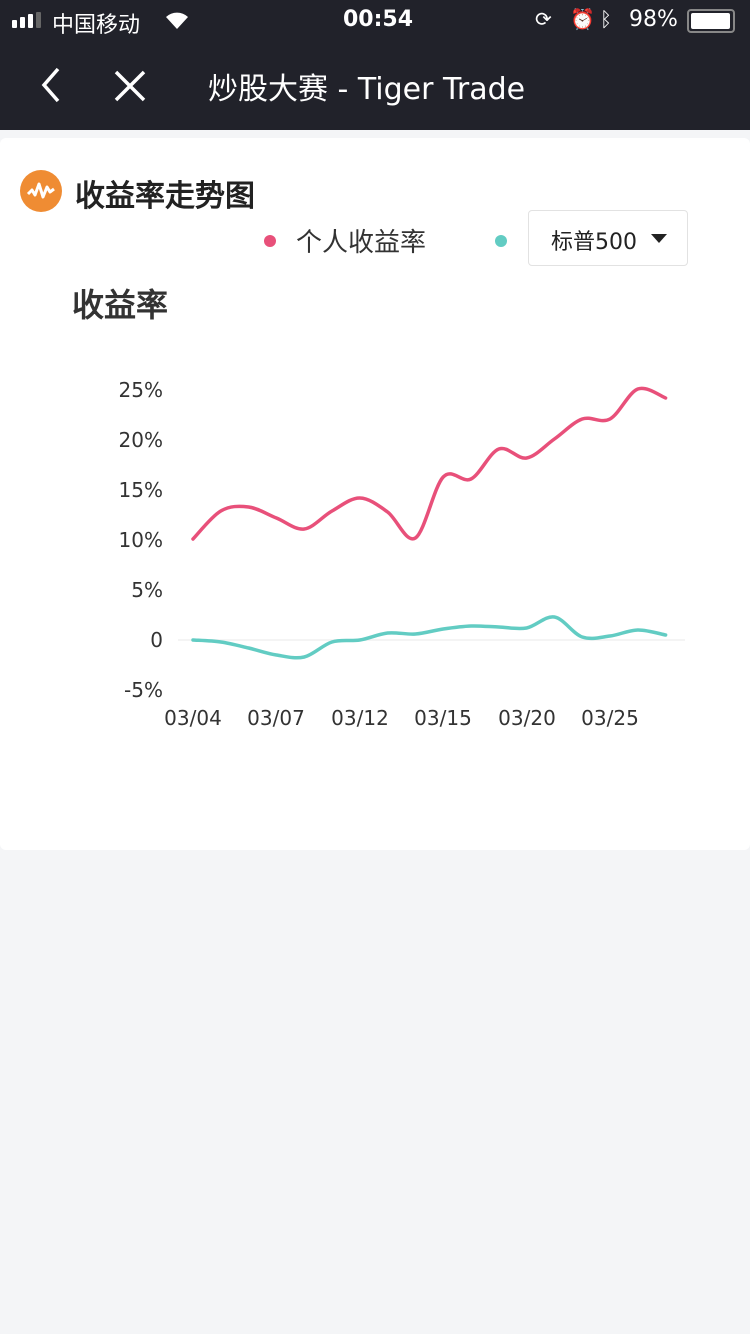  Describe the element at coordinates (543, 19) in the screenshot. I see `rotation-lock-icon: ⟳` at that location.